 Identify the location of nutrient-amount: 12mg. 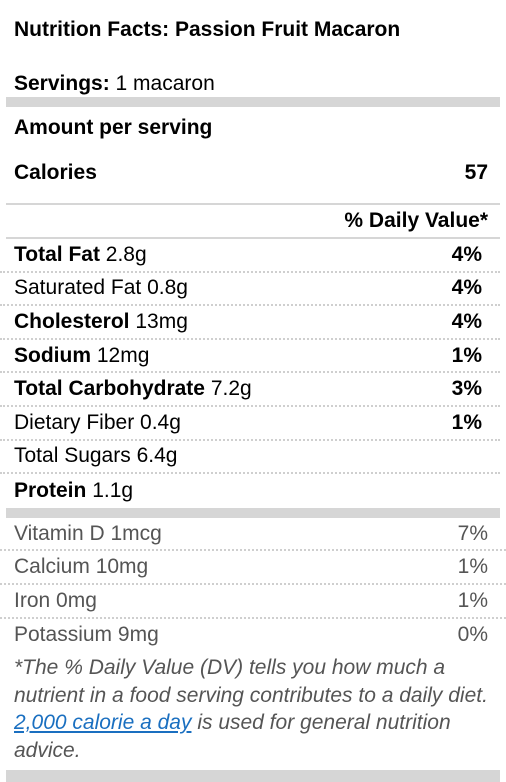
(123, 355).